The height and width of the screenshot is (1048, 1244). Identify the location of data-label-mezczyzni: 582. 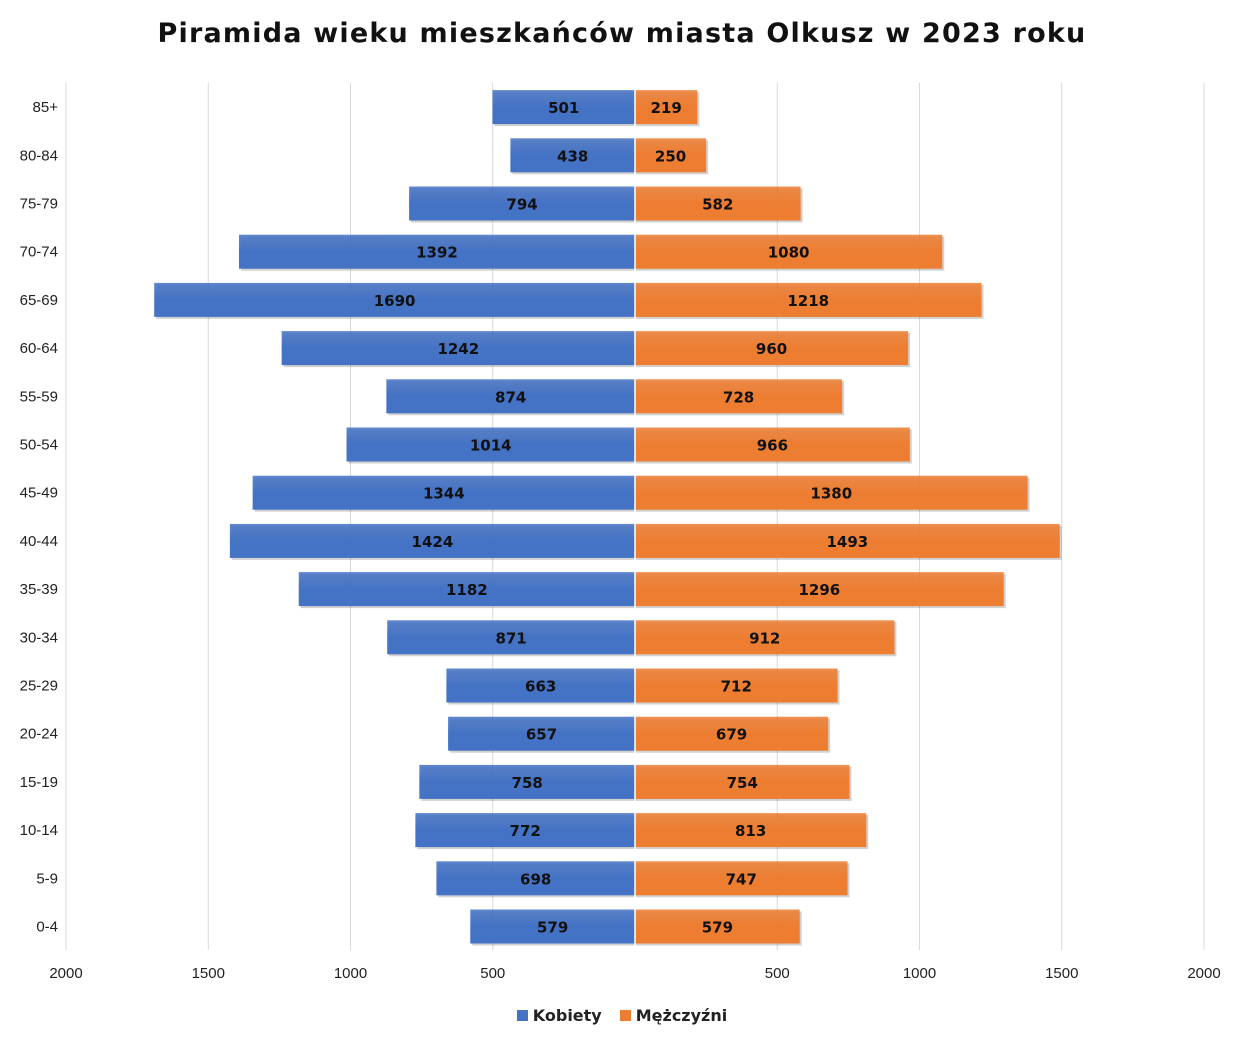
(717, 205).